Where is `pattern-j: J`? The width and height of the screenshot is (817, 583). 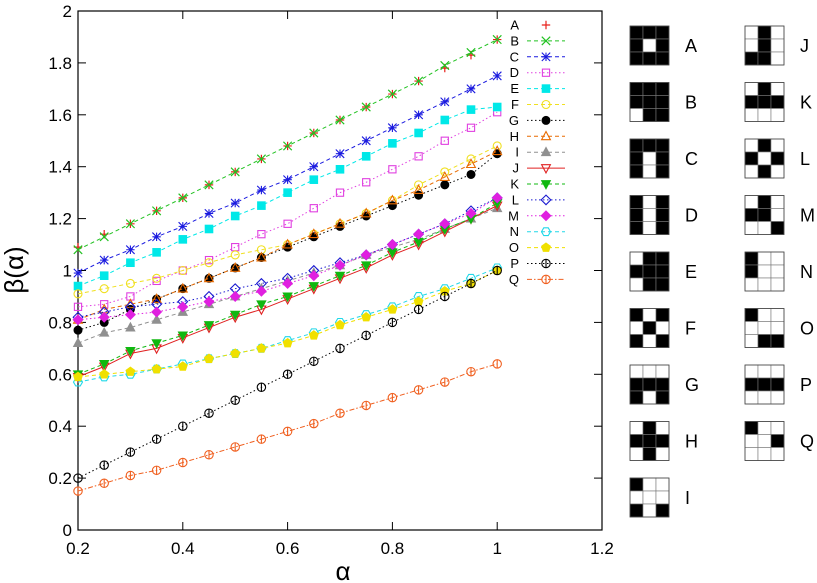
pattern-j: J is located at coordinates (776, 45).